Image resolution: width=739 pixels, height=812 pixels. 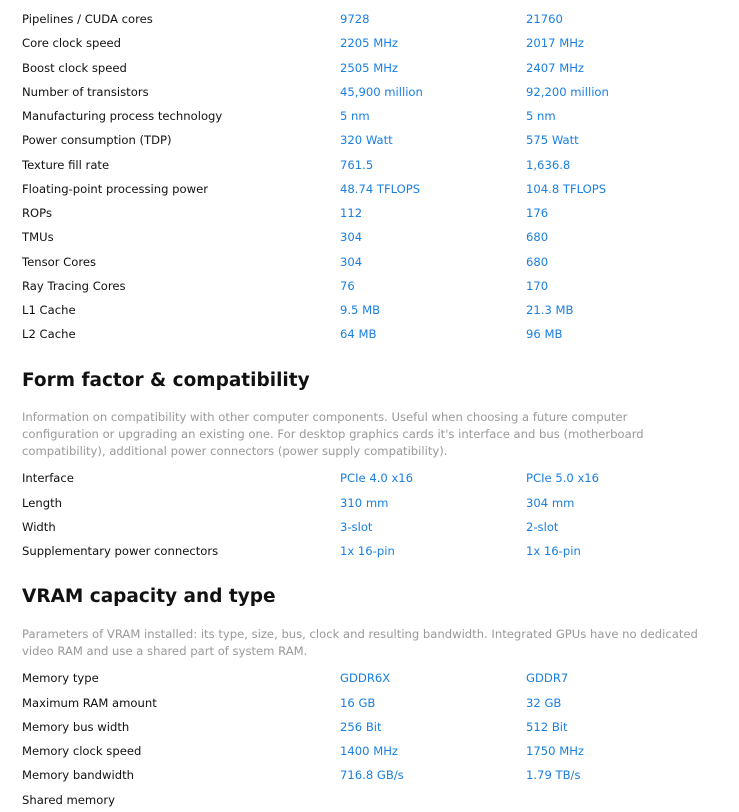 I want to click on spec-value-gpu-1: GDDR6X, so click(x=365, y=678).